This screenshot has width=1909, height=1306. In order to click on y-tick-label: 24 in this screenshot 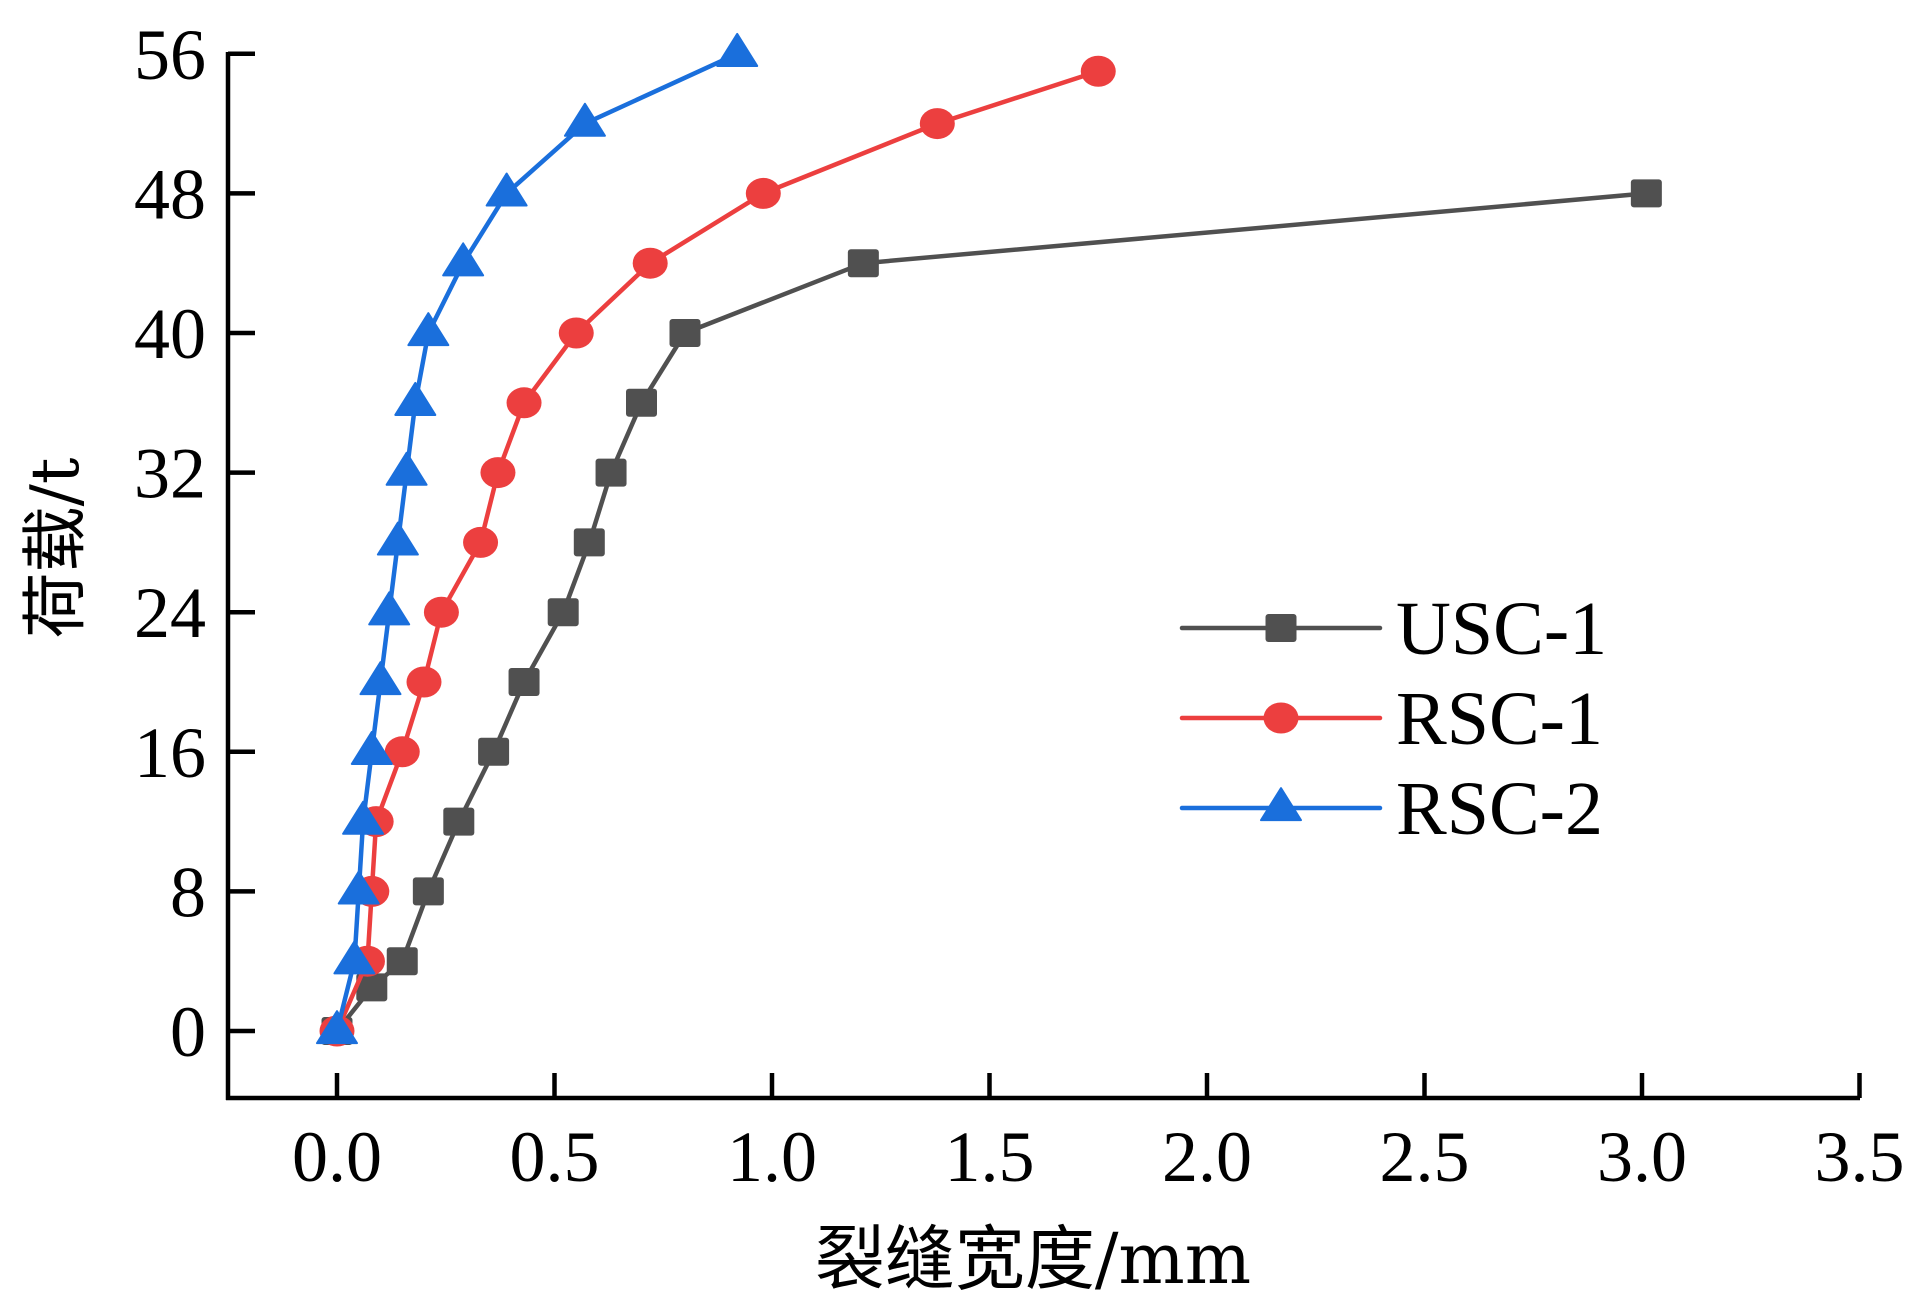, I will do `click(170, 613)`.